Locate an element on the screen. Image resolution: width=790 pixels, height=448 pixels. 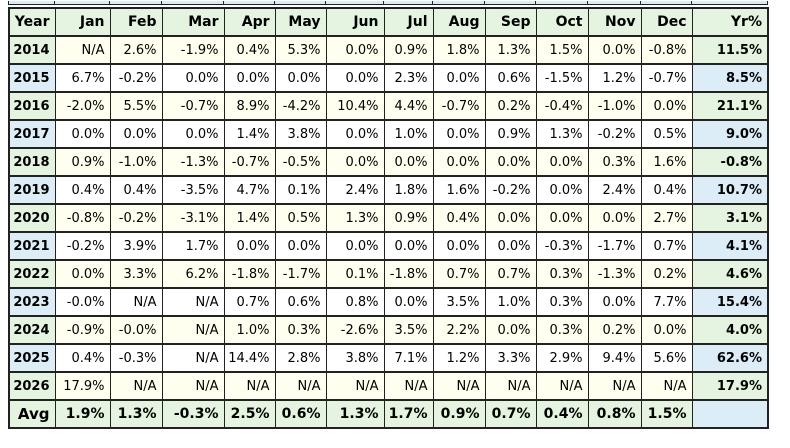
header-oct: Oct is located at coordinates (562, 22).